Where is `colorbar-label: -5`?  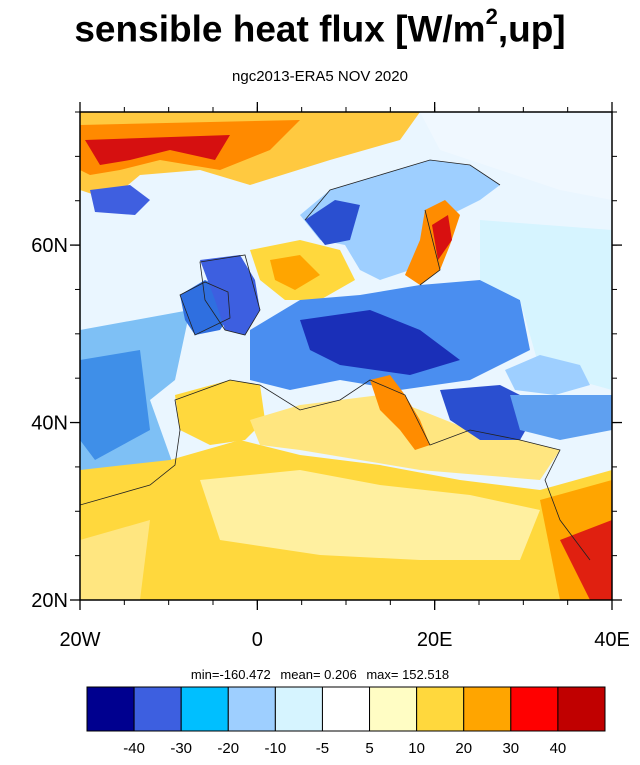 colorbar-label: -5 is located at coordinates (322, 748).